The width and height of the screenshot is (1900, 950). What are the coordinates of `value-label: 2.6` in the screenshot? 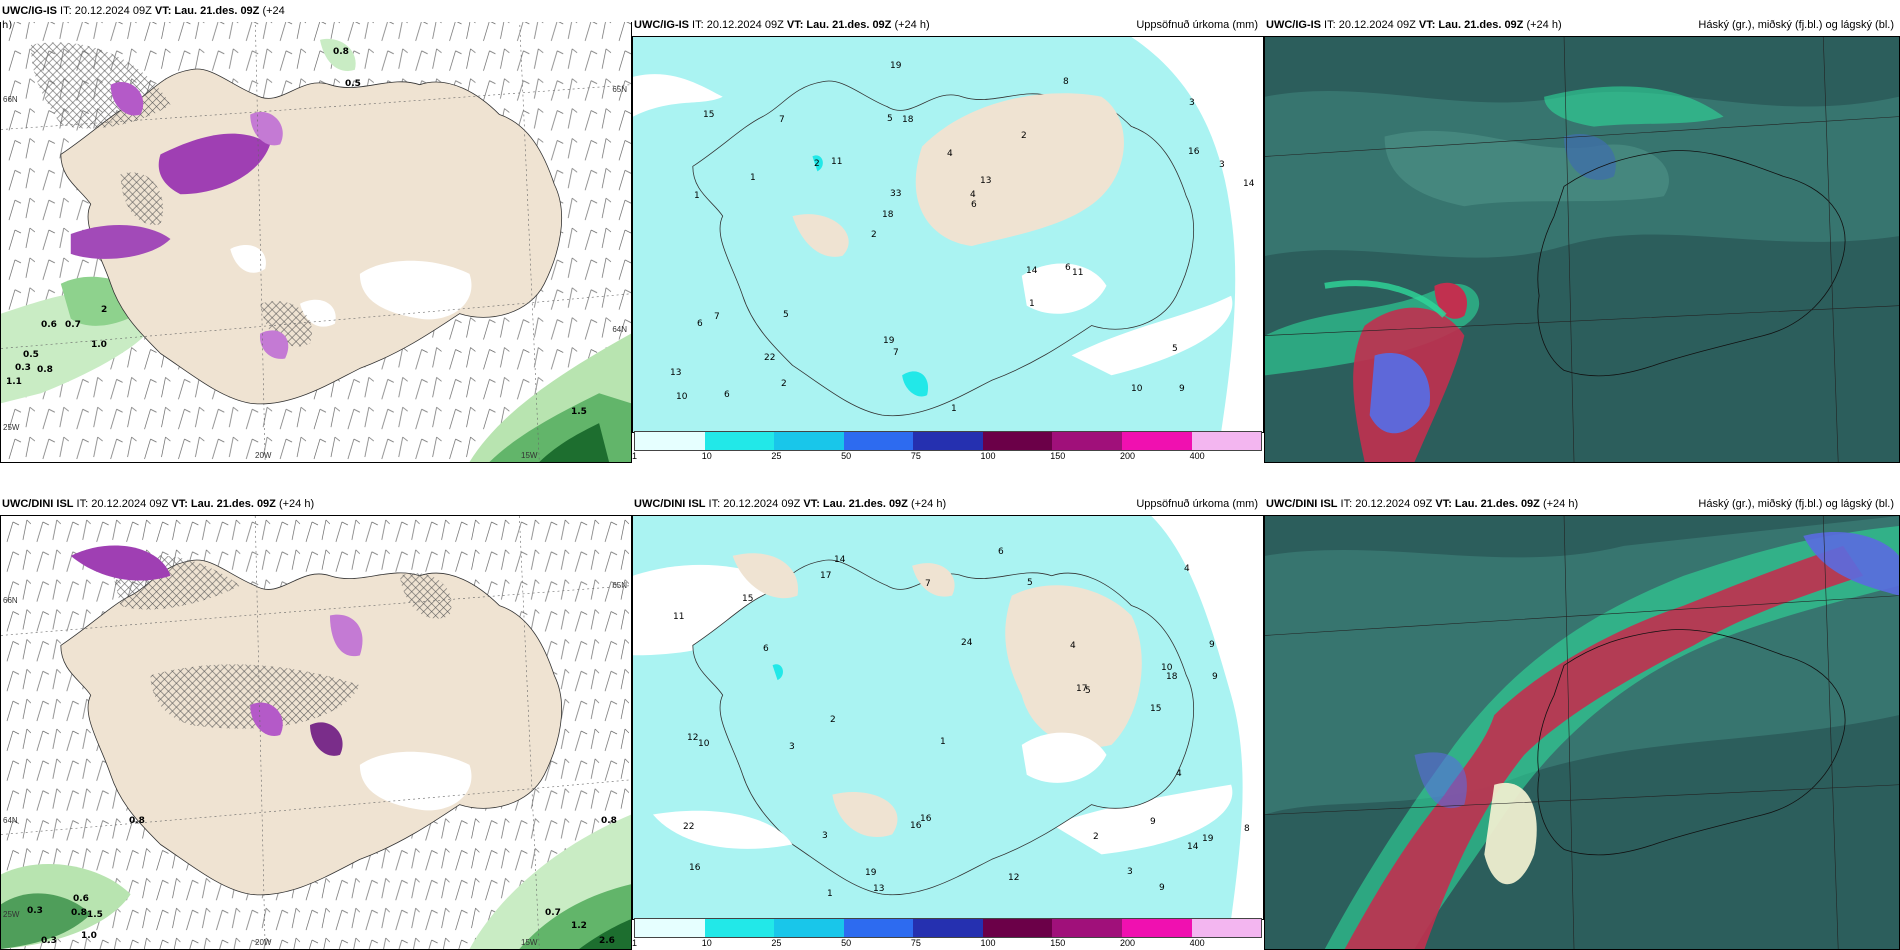 It's located at (607, 941).